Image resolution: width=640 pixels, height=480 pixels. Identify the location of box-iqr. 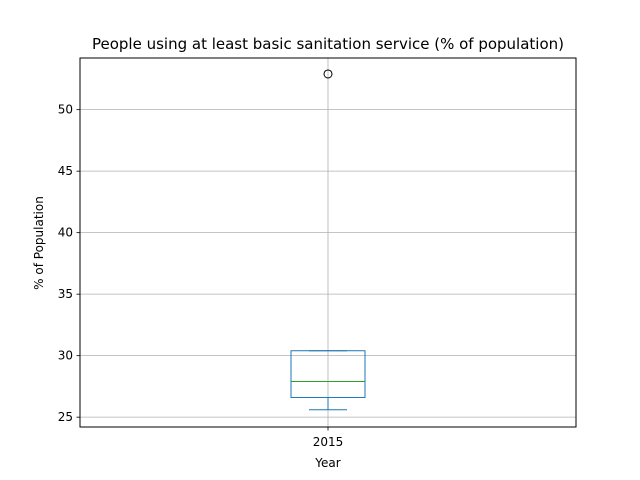
(328, 374).